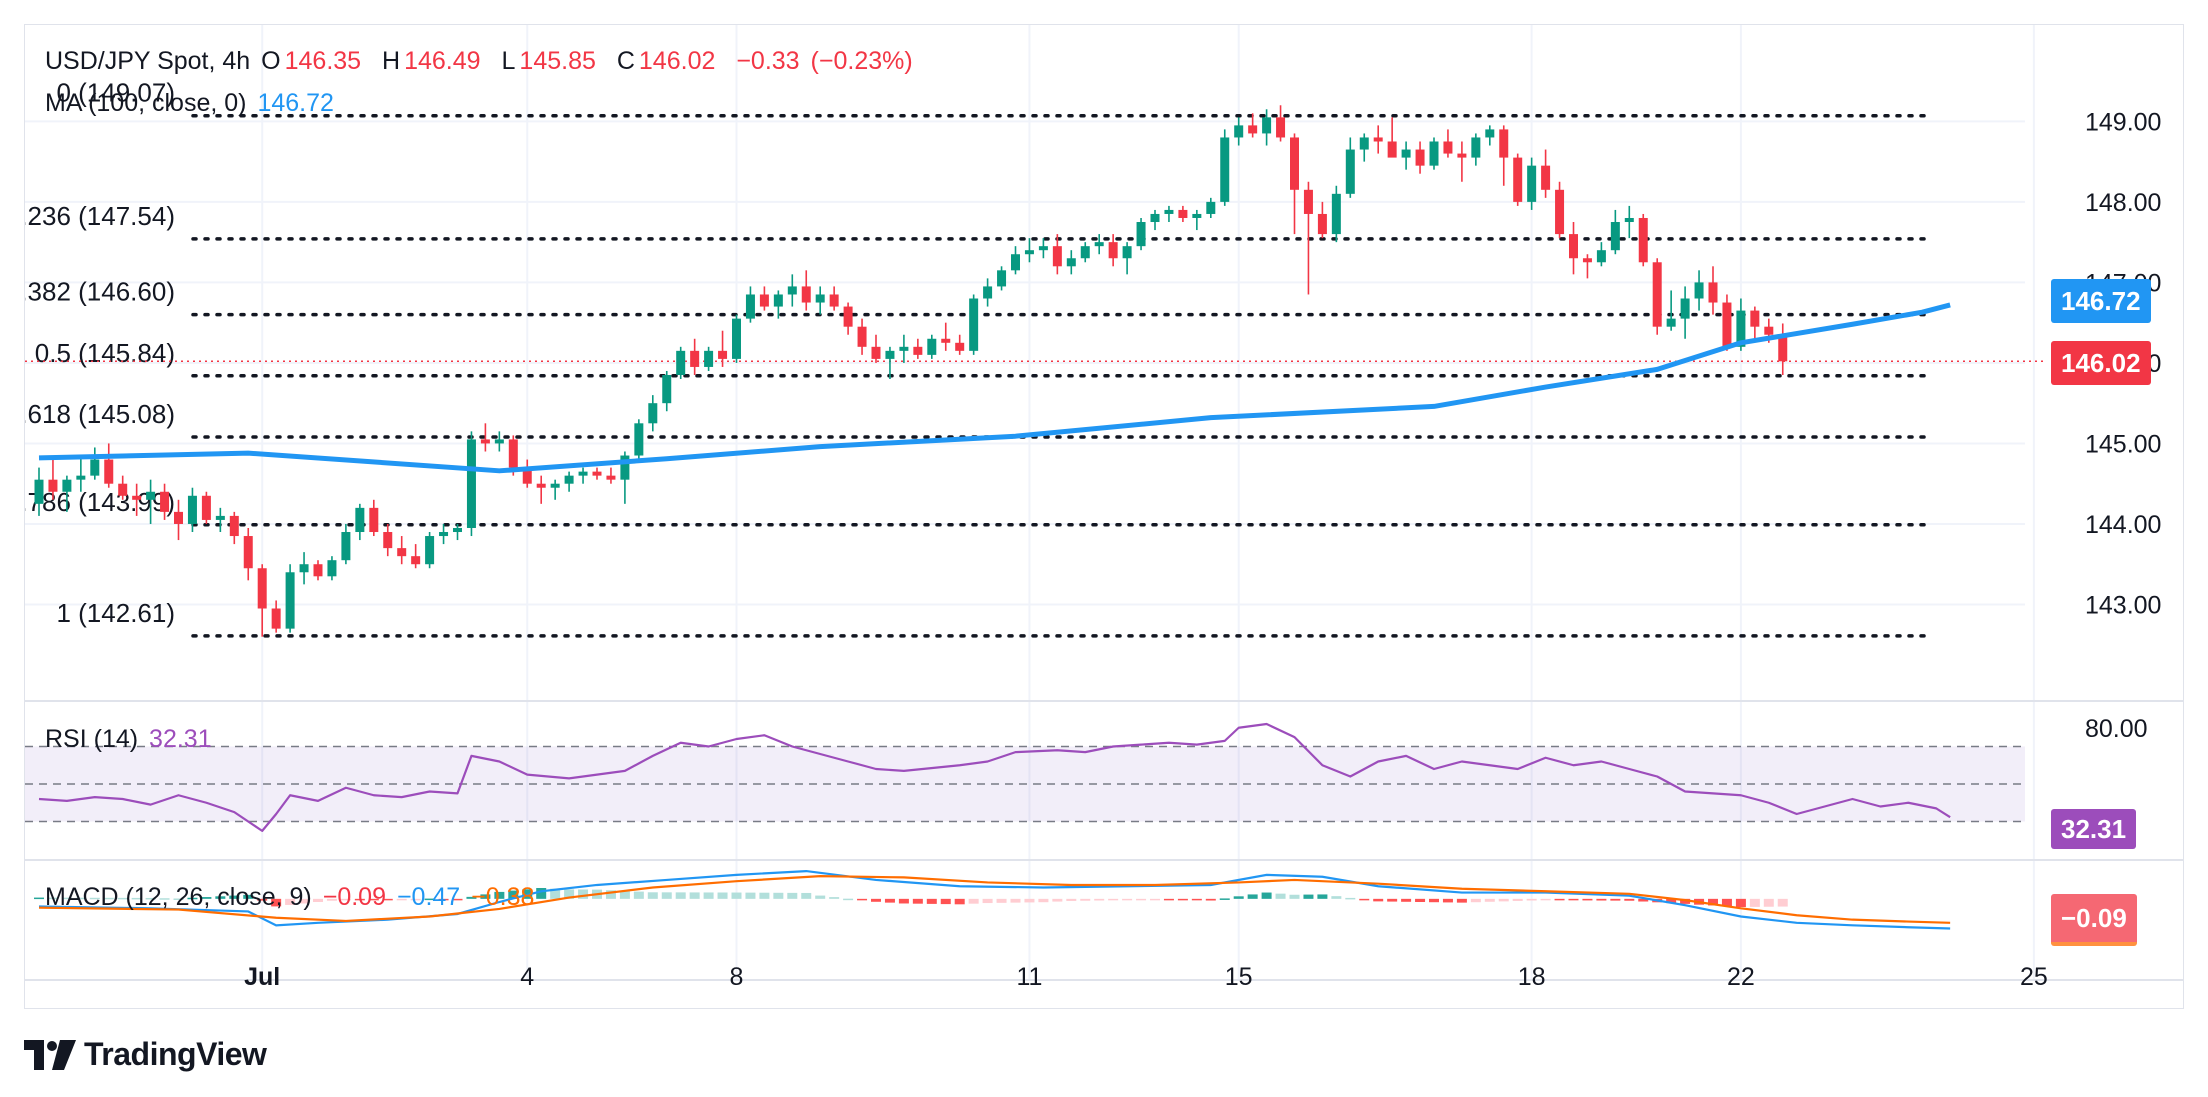 The image size is (2208, 1097). I want to click on macd-line-value: −0.47, so click(428, 897).